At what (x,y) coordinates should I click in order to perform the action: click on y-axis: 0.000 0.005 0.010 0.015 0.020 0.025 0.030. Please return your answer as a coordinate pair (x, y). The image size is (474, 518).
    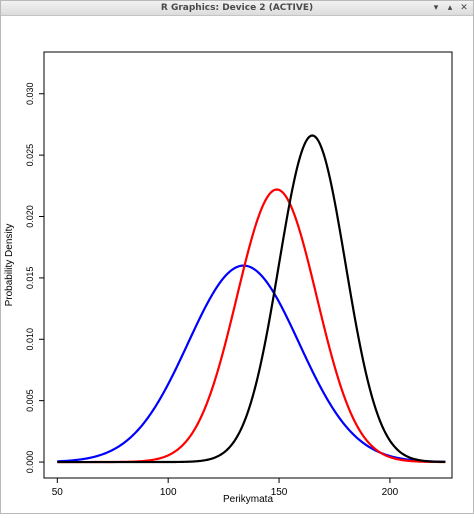
    Looking at the image, I should click on (34, 277).